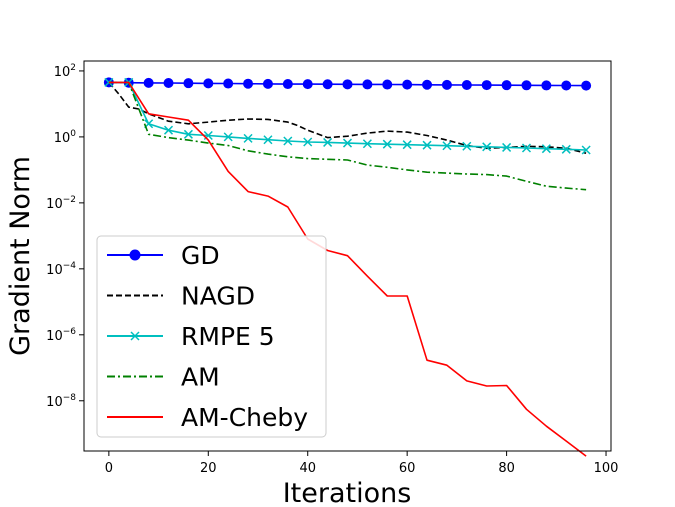  What do you see at coordinates (407, 468) in the screenshot?
I see `x-tick-label: 60` at bounding box center [407, 468].